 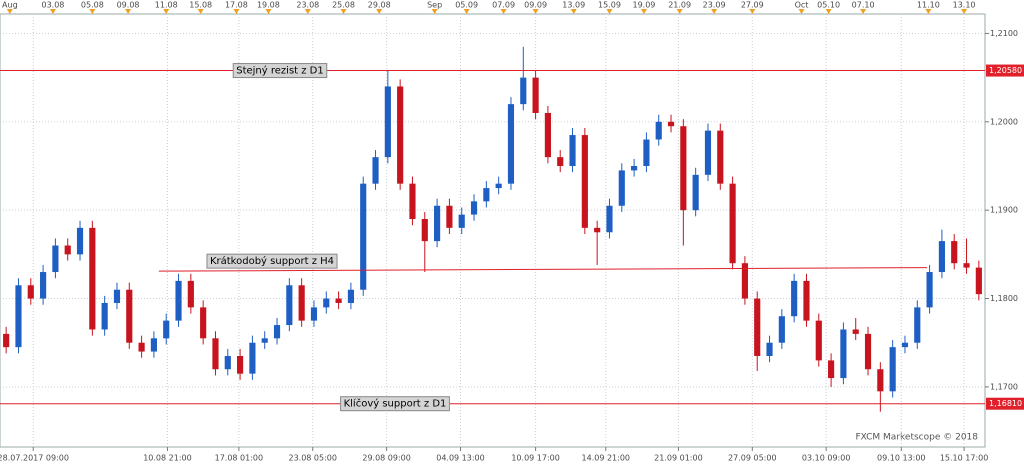 What do you see at coordinates (10, 5) in the screenshot?
I see `x2-tick-label: Aug` at bounding box center [10, 5].